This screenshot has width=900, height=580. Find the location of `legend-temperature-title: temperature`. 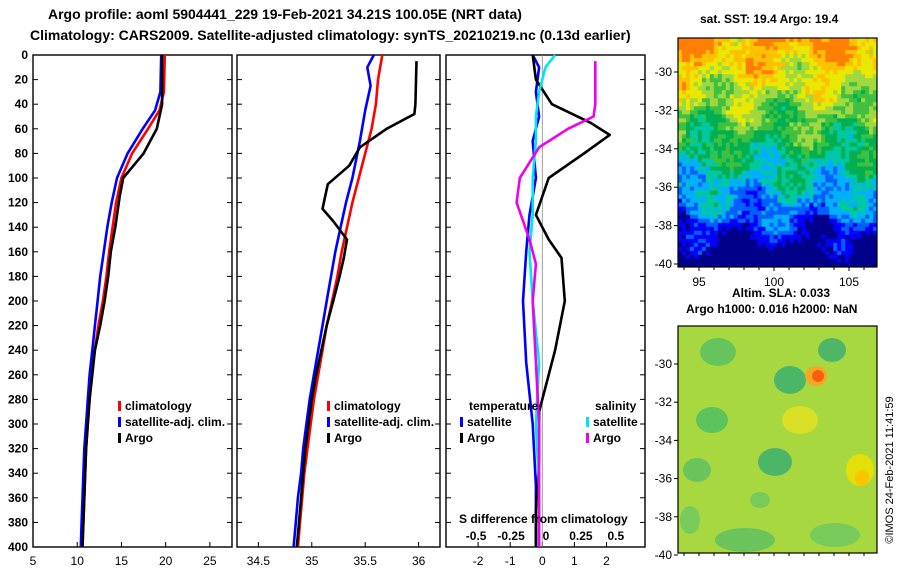

legend-temperature-title: temperature is located at coordinates (504, 406).